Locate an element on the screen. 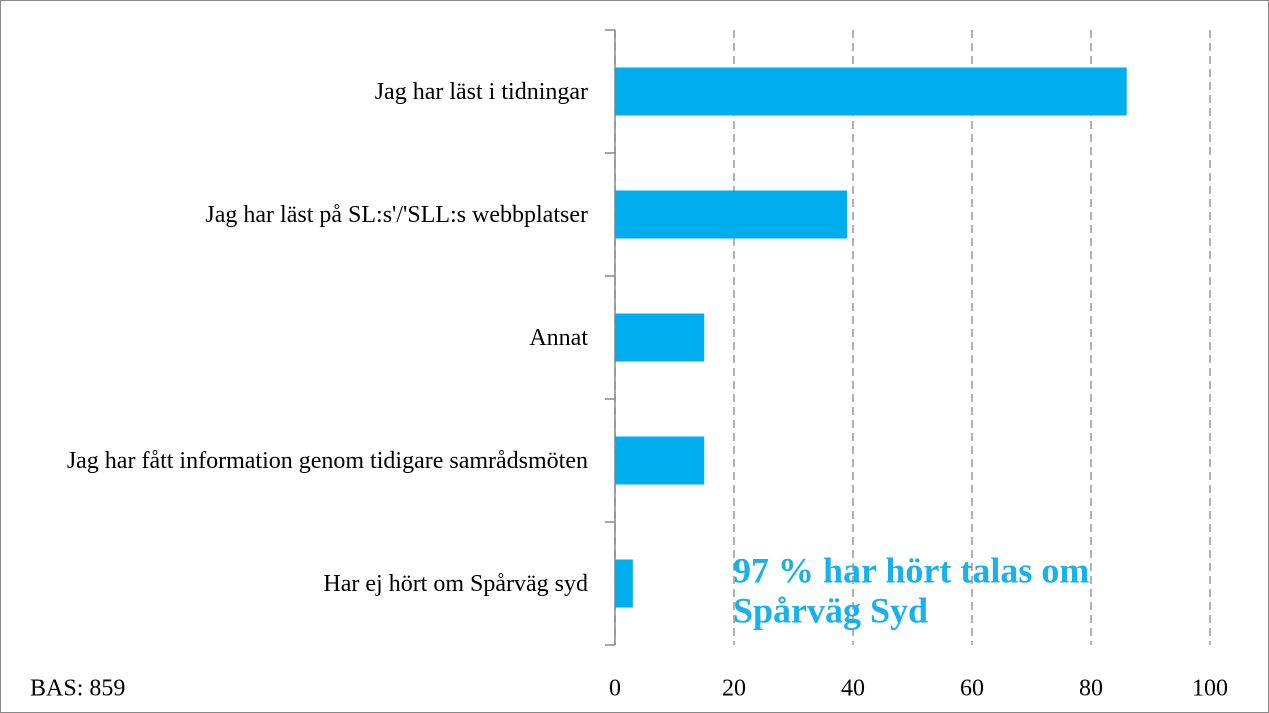 The image size is (1269, 713). x-tick-label: 100 is located at coordinates (1210, 689).